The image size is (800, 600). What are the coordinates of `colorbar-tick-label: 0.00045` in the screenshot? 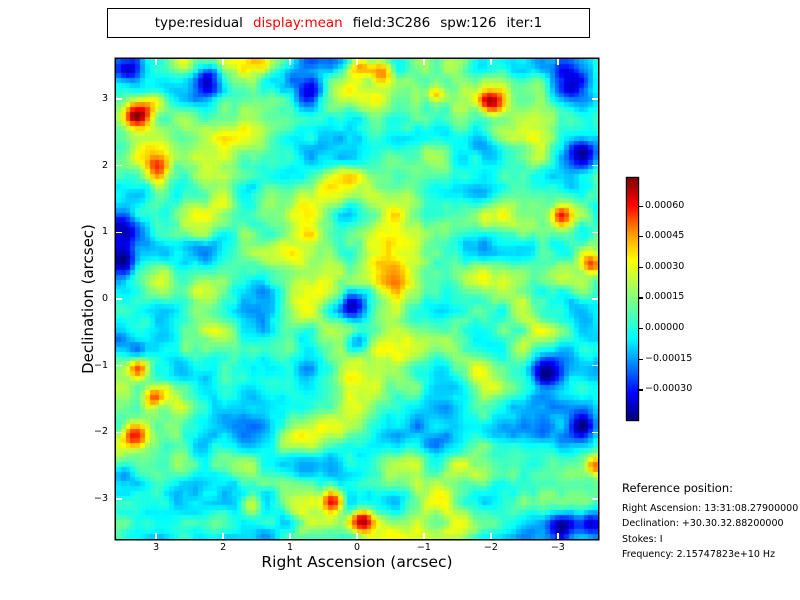 It's located at (665, 236).